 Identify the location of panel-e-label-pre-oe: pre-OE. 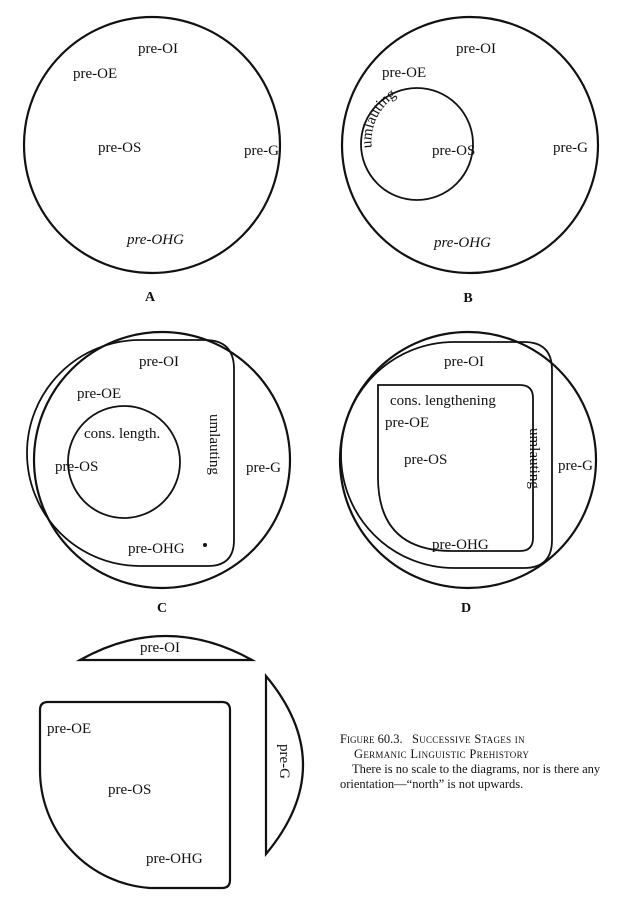
(69, 729).